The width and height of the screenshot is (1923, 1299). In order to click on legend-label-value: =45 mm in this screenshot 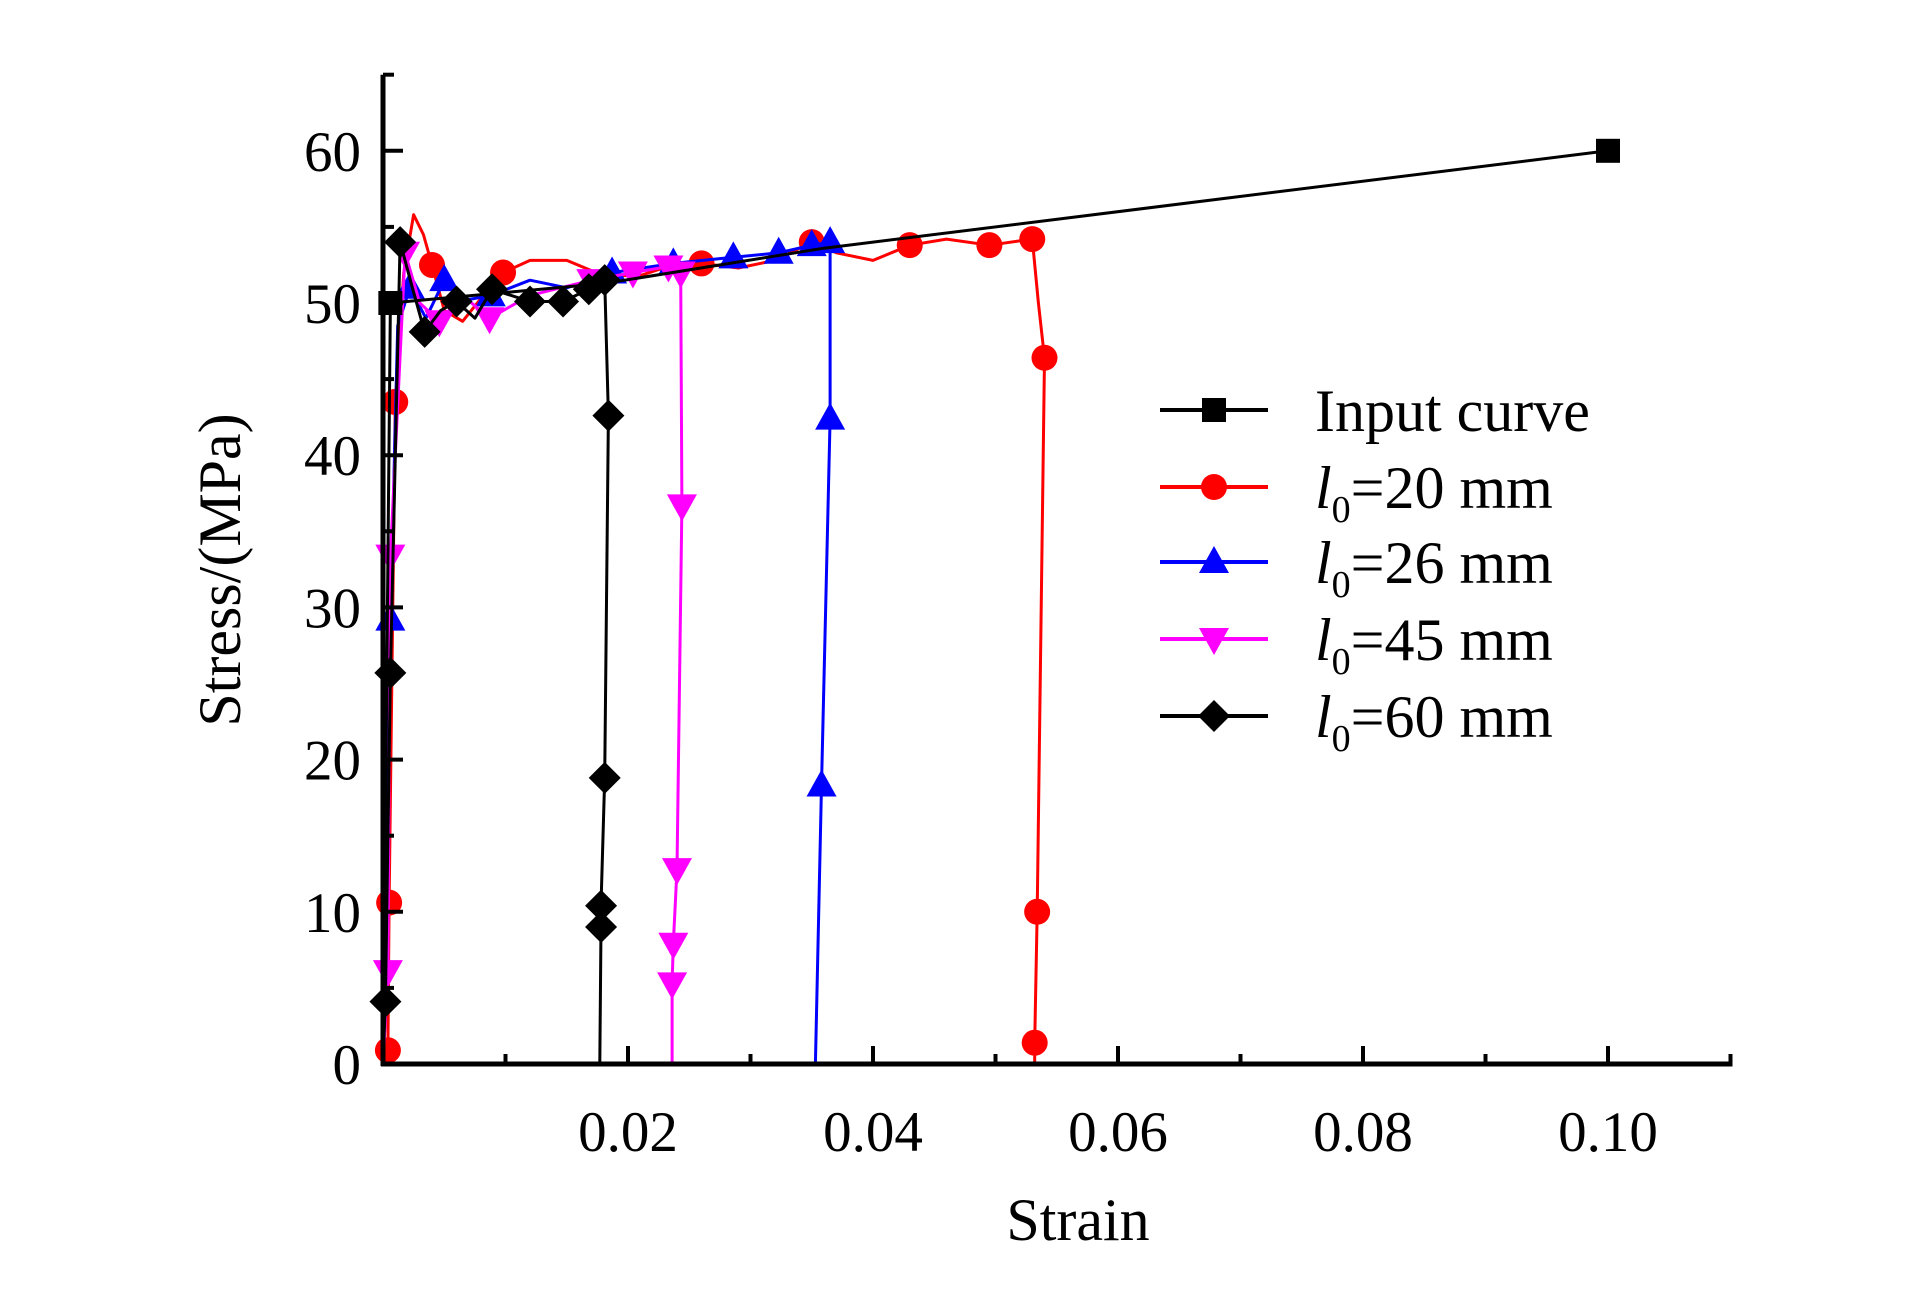, I will do `click(1452, 640)`.